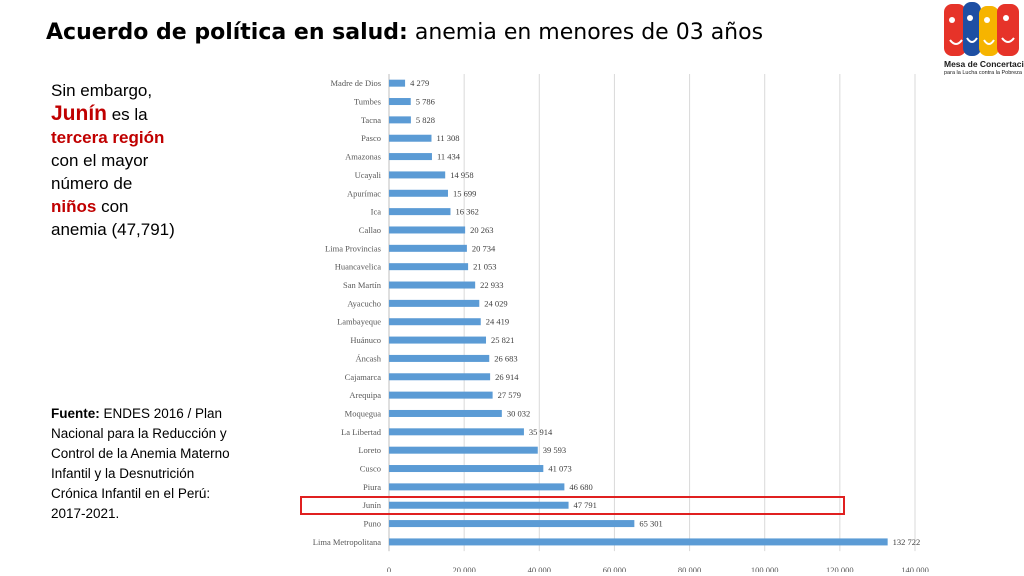 The height and width of the screenshot is (576, 1024). What do you see at coordinates (363, 157) in the screenshot?
I see `category-label: Amazonas` at bounding box center [363, 157].